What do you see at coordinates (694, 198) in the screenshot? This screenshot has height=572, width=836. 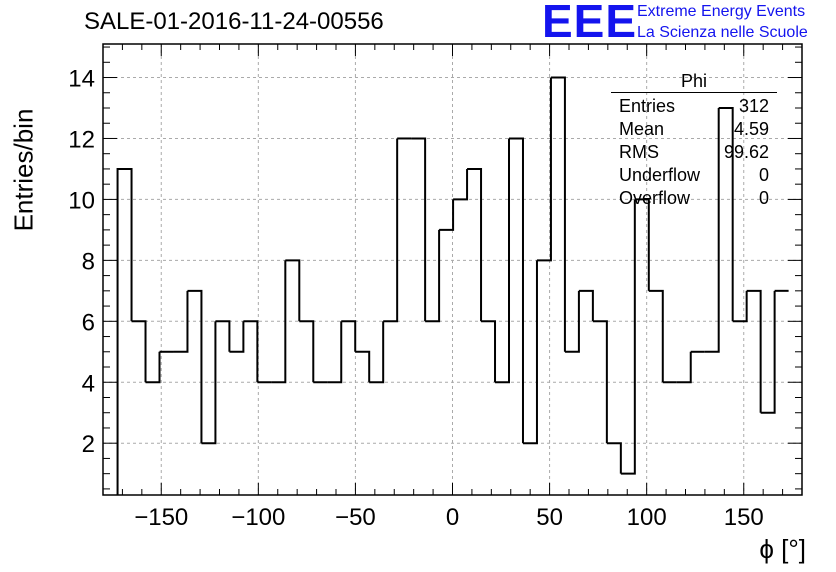 I see `stats-row-overflow: Overflow 0` at bounding box center [694, 198].